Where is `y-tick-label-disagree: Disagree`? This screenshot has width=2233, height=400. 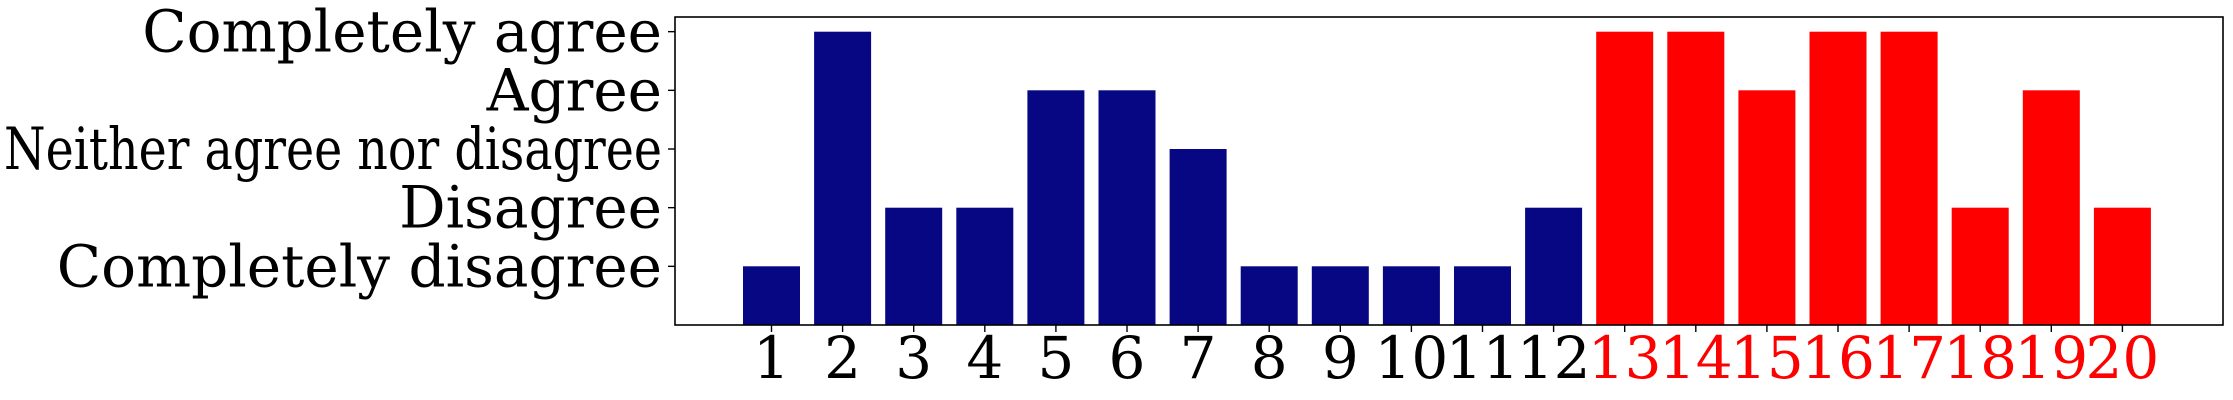 y-tick-label-disagree: Disagree is located at coordinates (530, 208).